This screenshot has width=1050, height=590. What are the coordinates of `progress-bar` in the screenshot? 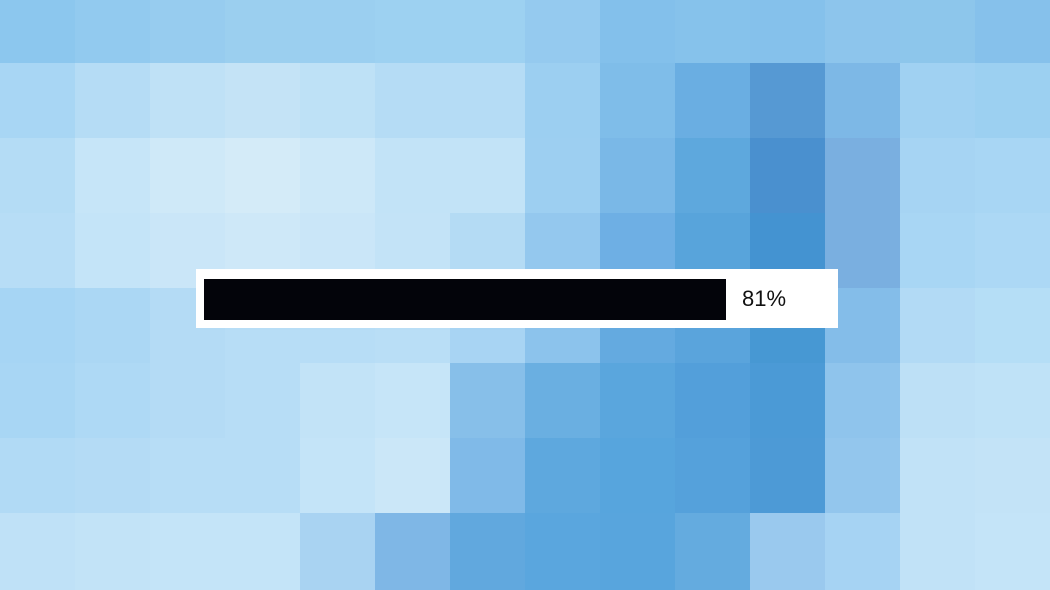 It's located at (465, 299).